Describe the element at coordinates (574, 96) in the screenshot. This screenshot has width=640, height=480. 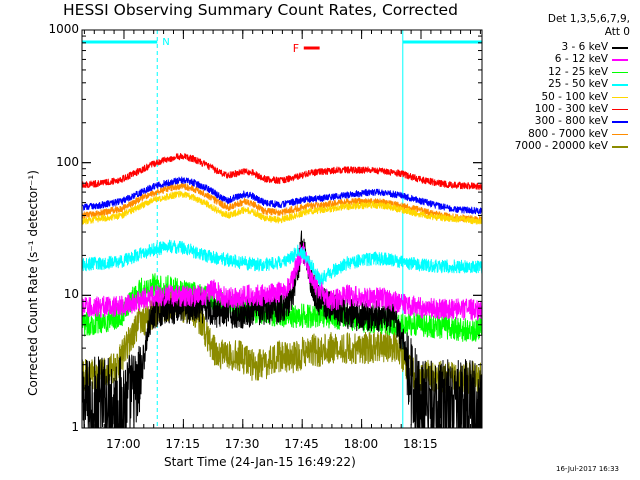
I see `legend-item-label: 50 - 100 keV` at that location.